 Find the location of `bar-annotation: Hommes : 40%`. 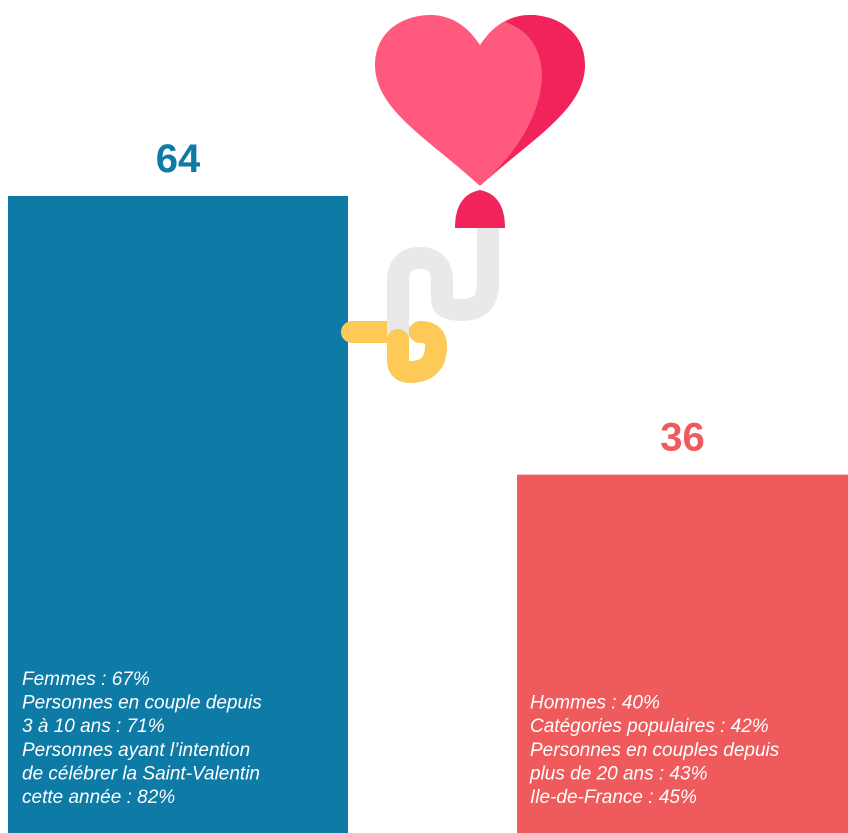

bar-annotation: Hommes : 40% is located at coordinates (595, 703).